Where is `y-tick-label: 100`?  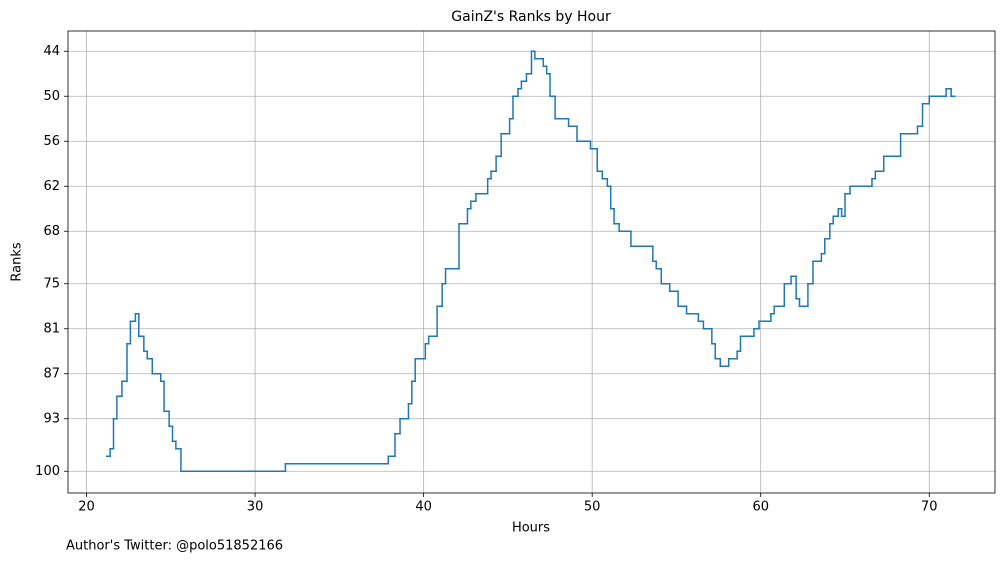 y-tick-label: 100 is located at coordinates (47, 471).